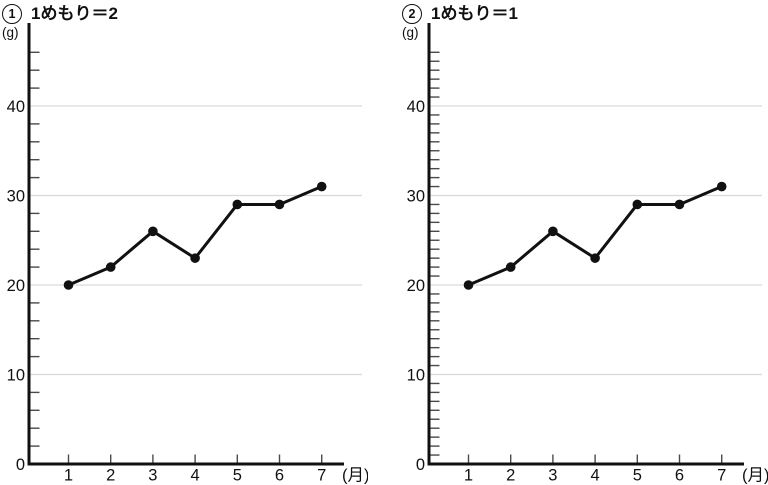  Describe the element at coordinates (12, 14) in the screenshot. I see `circled-number-1-icon: 1` at that location.